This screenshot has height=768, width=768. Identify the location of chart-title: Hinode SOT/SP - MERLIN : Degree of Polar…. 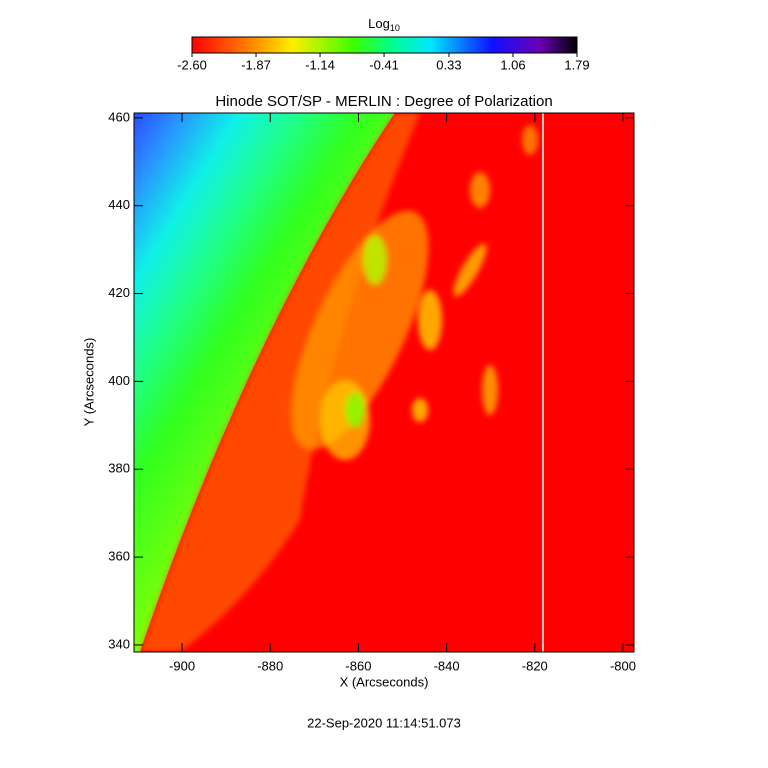
(383, 101).